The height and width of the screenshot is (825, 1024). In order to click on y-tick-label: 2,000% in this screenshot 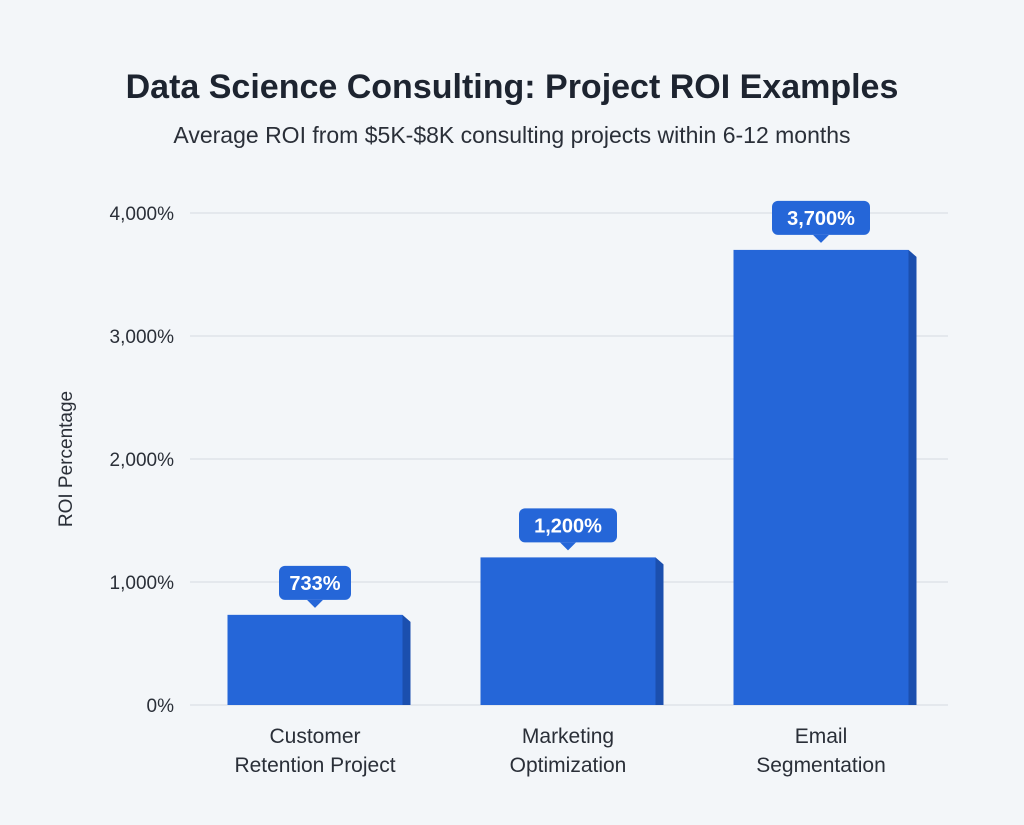, I will do `click(142, 460)`.